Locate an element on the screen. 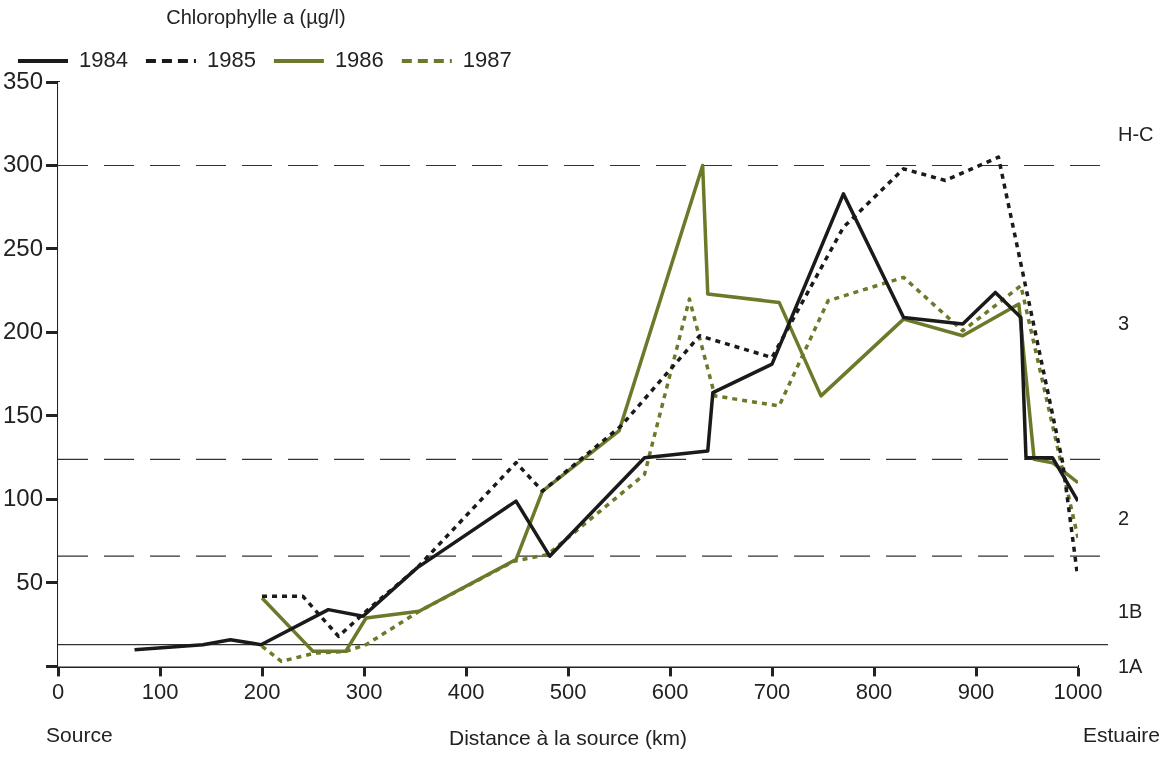 This screenshot has width=1173, height=776. x-tick-label: 1000 is located at coordinates (1078, 691).